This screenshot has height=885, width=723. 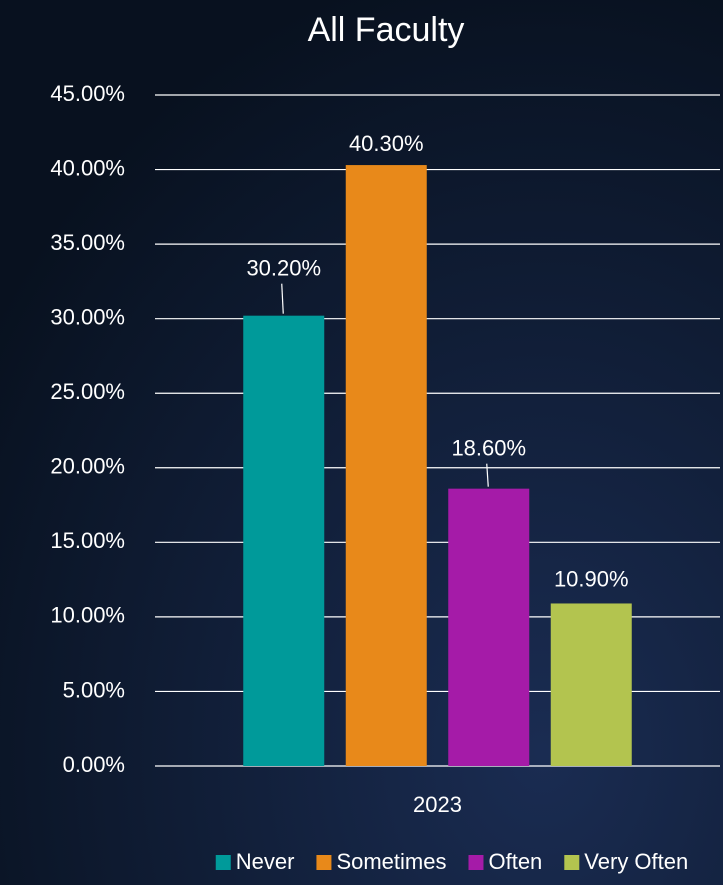 What do you see at coordinates (94, 689) in the screenshot?
I see `y-tick-label: 5.00%` at bounding box center [94, 689].